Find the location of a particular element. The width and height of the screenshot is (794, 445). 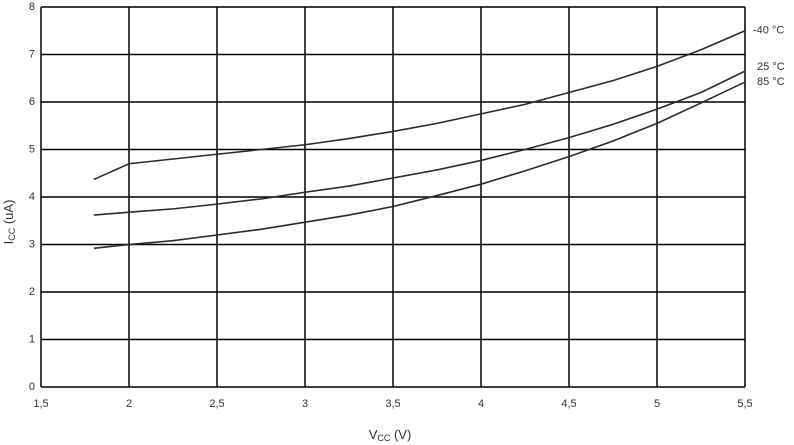

y-tick-label: 2 is located at coordinates (32, 292).